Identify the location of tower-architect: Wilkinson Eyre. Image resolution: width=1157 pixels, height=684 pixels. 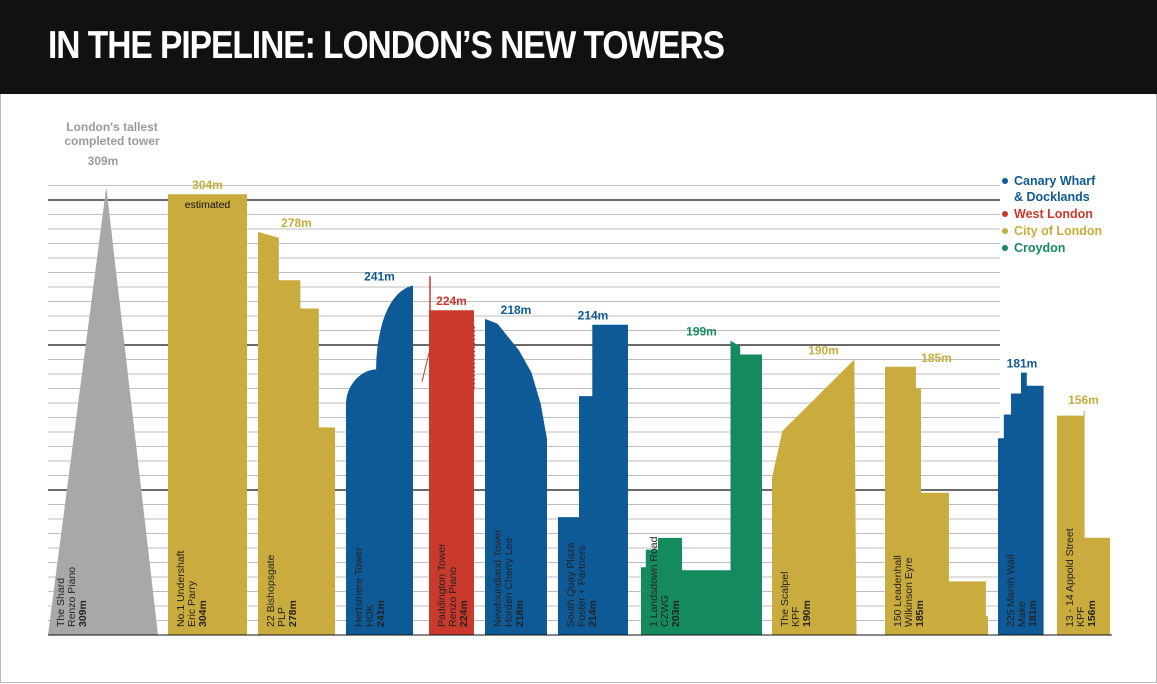
(909, 592).